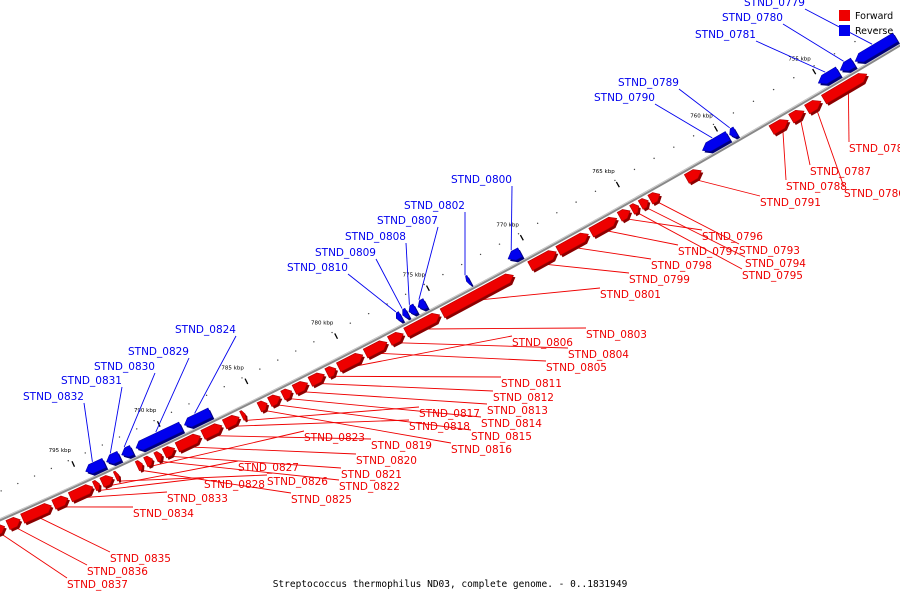 The width and height of the screenshot is (900, 600). I want to click on gene-label: STND_0817, so click(449, 414).